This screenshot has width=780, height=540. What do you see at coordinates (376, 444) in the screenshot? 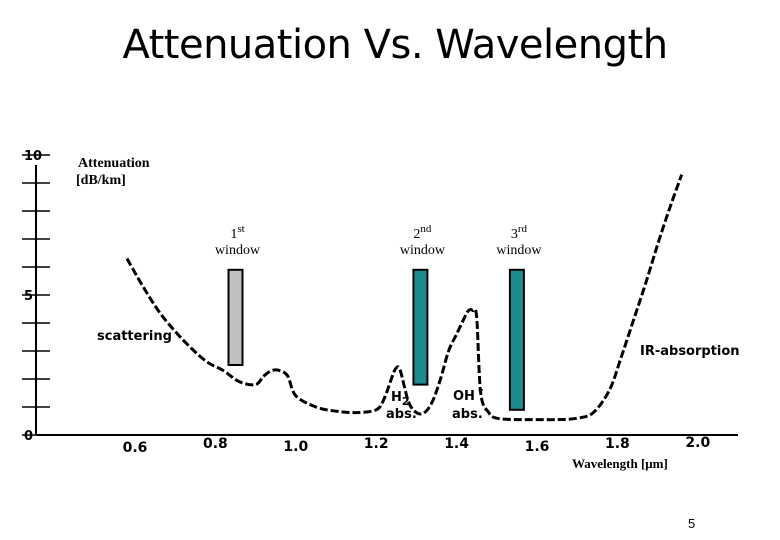
I see `x-tick-label: 1.2` at bounding box center [376, 444].